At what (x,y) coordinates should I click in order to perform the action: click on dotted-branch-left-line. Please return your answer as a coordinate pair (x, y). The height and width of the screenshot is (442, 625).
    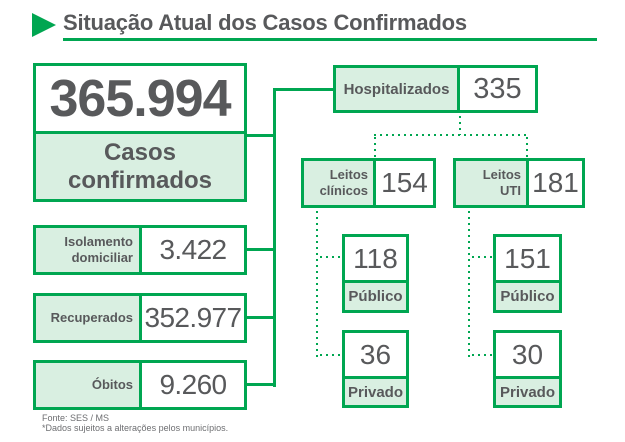
    Looking at the image, I should click on (375, 147).